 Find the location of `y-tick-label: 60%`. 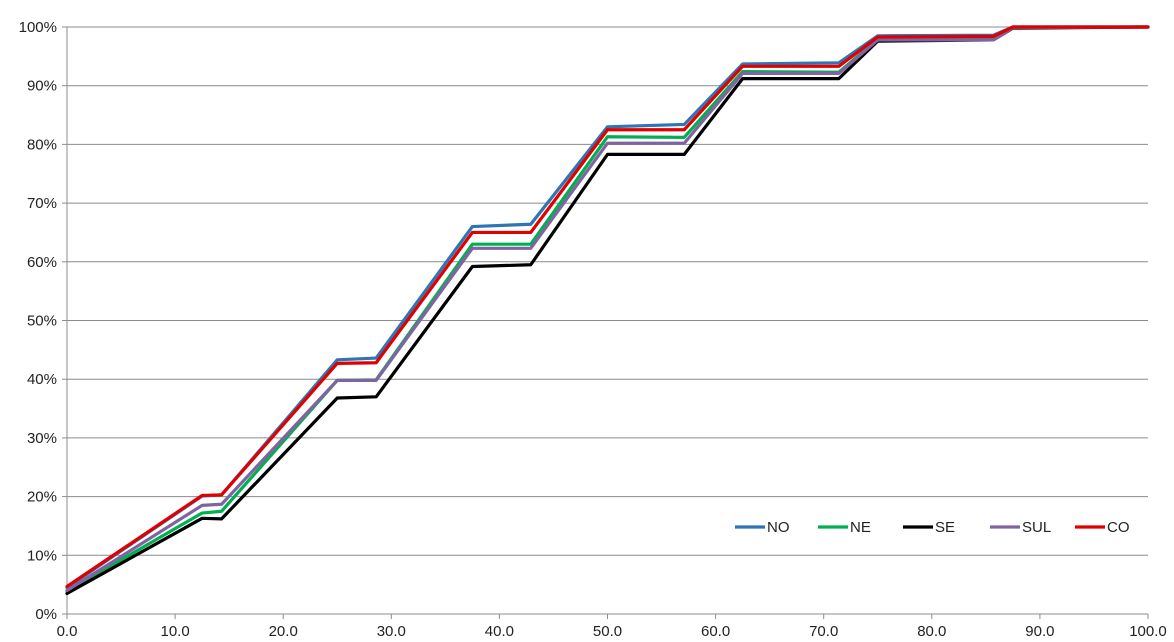

y-tick-label: 60% is located at coordinates (42, 262).